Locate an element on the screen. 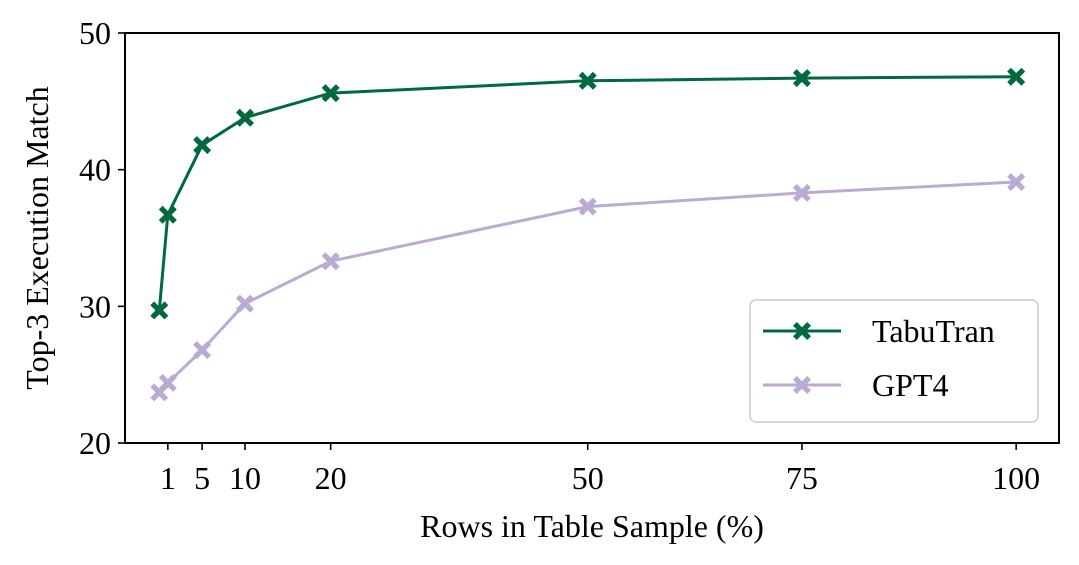  y-tick-label: 50 is located at coordinates (95, 33).